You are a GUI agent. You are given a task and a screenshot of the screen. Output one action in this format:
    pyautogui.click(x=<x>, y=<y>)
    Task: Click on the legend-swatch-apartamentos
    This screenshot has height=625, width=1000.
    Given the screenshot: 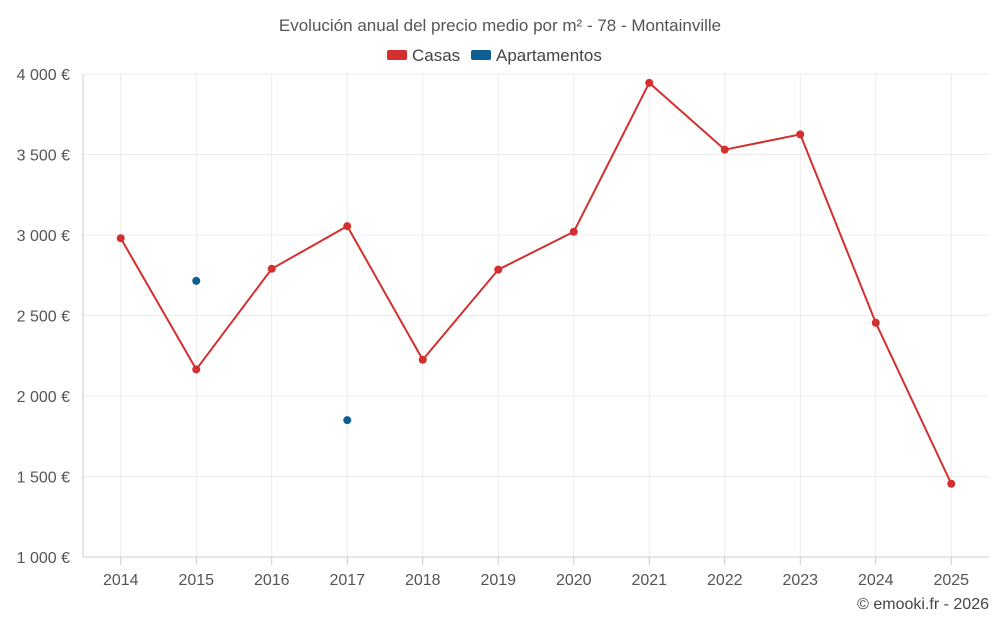 What is the action you would take?
    pyautogui.click(x=481, y=55)
    